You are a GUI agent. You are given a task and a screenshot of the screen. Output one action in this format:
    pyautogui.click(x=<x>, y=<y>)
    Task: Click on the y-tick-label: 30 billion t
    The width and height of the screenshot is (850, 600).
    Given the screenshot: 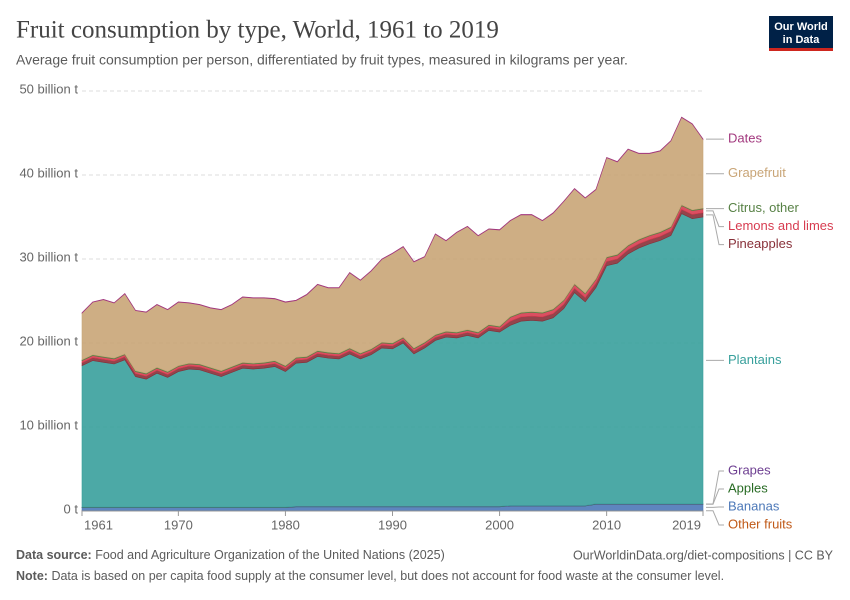 What is the action you would take?
    pyautogui.click(x=48, y=256)
    